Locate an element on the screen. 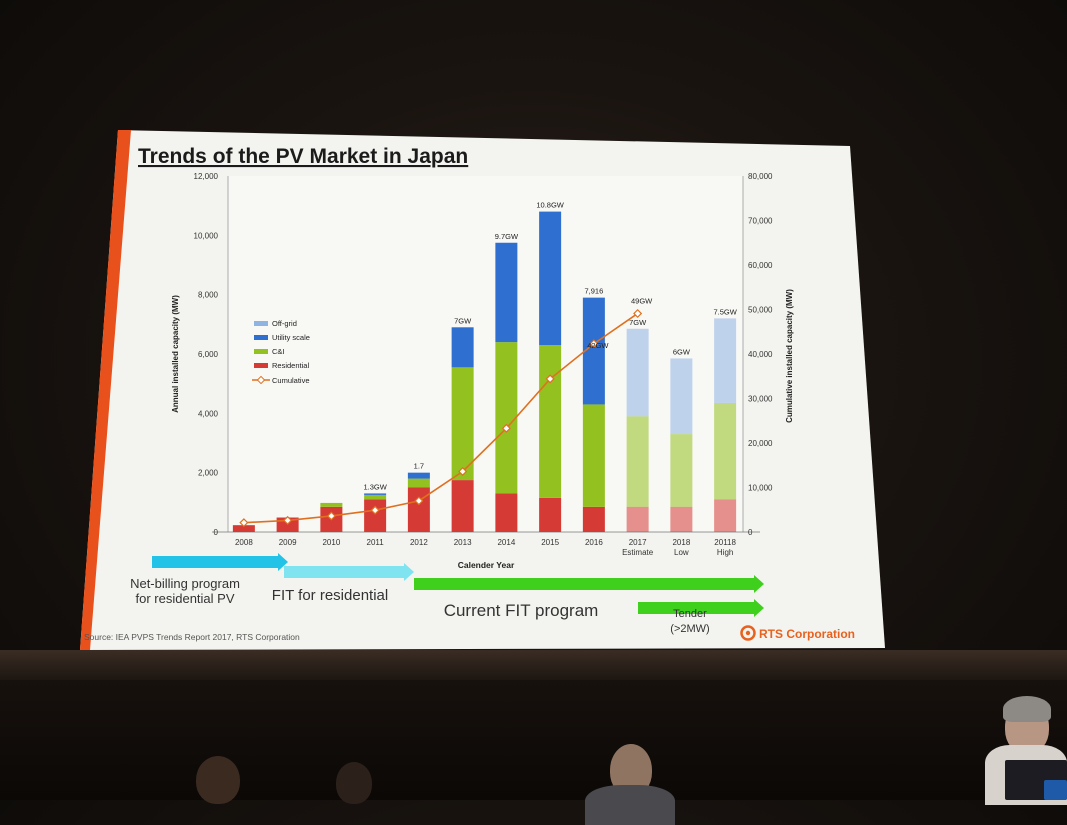 This screenshot has height=825, width=1067. y2-tick-label: 60,000 is located at coordinates (760, 265).